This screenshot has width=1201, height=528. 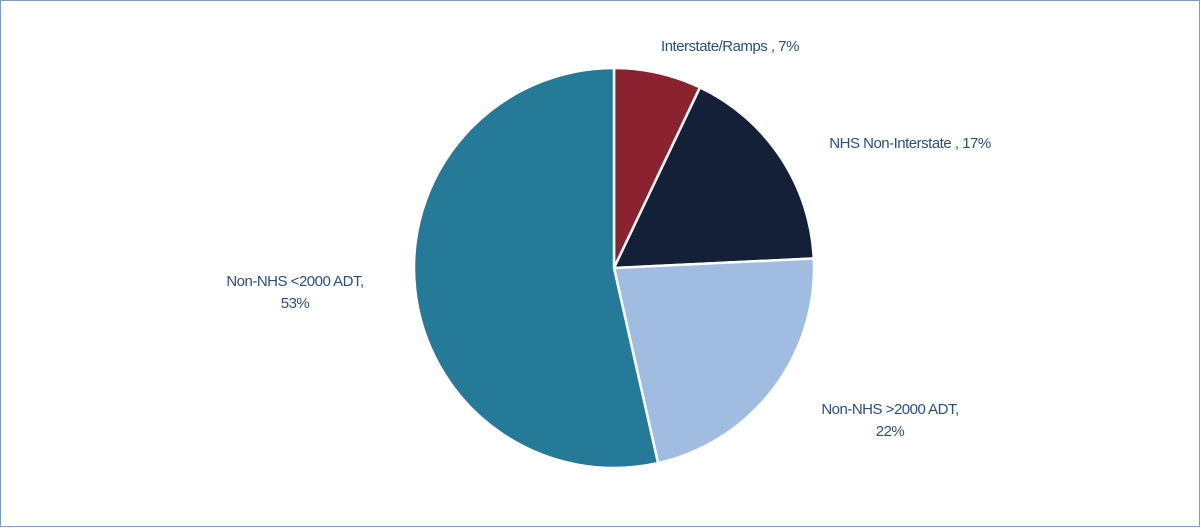 What do you see at coordinates (788, 46) in the screenshot?
I see `value-label: 7%` at bounding box center [788, 46].